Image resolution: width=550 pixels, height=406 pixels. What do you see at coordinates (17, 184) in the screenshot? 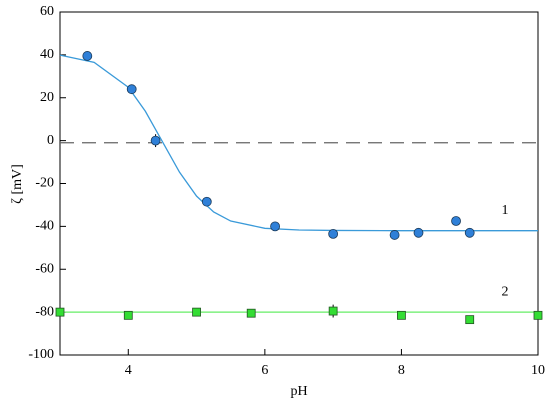
I see `y-axis-label: ζ [mV]` at bounding box center [17, 184].